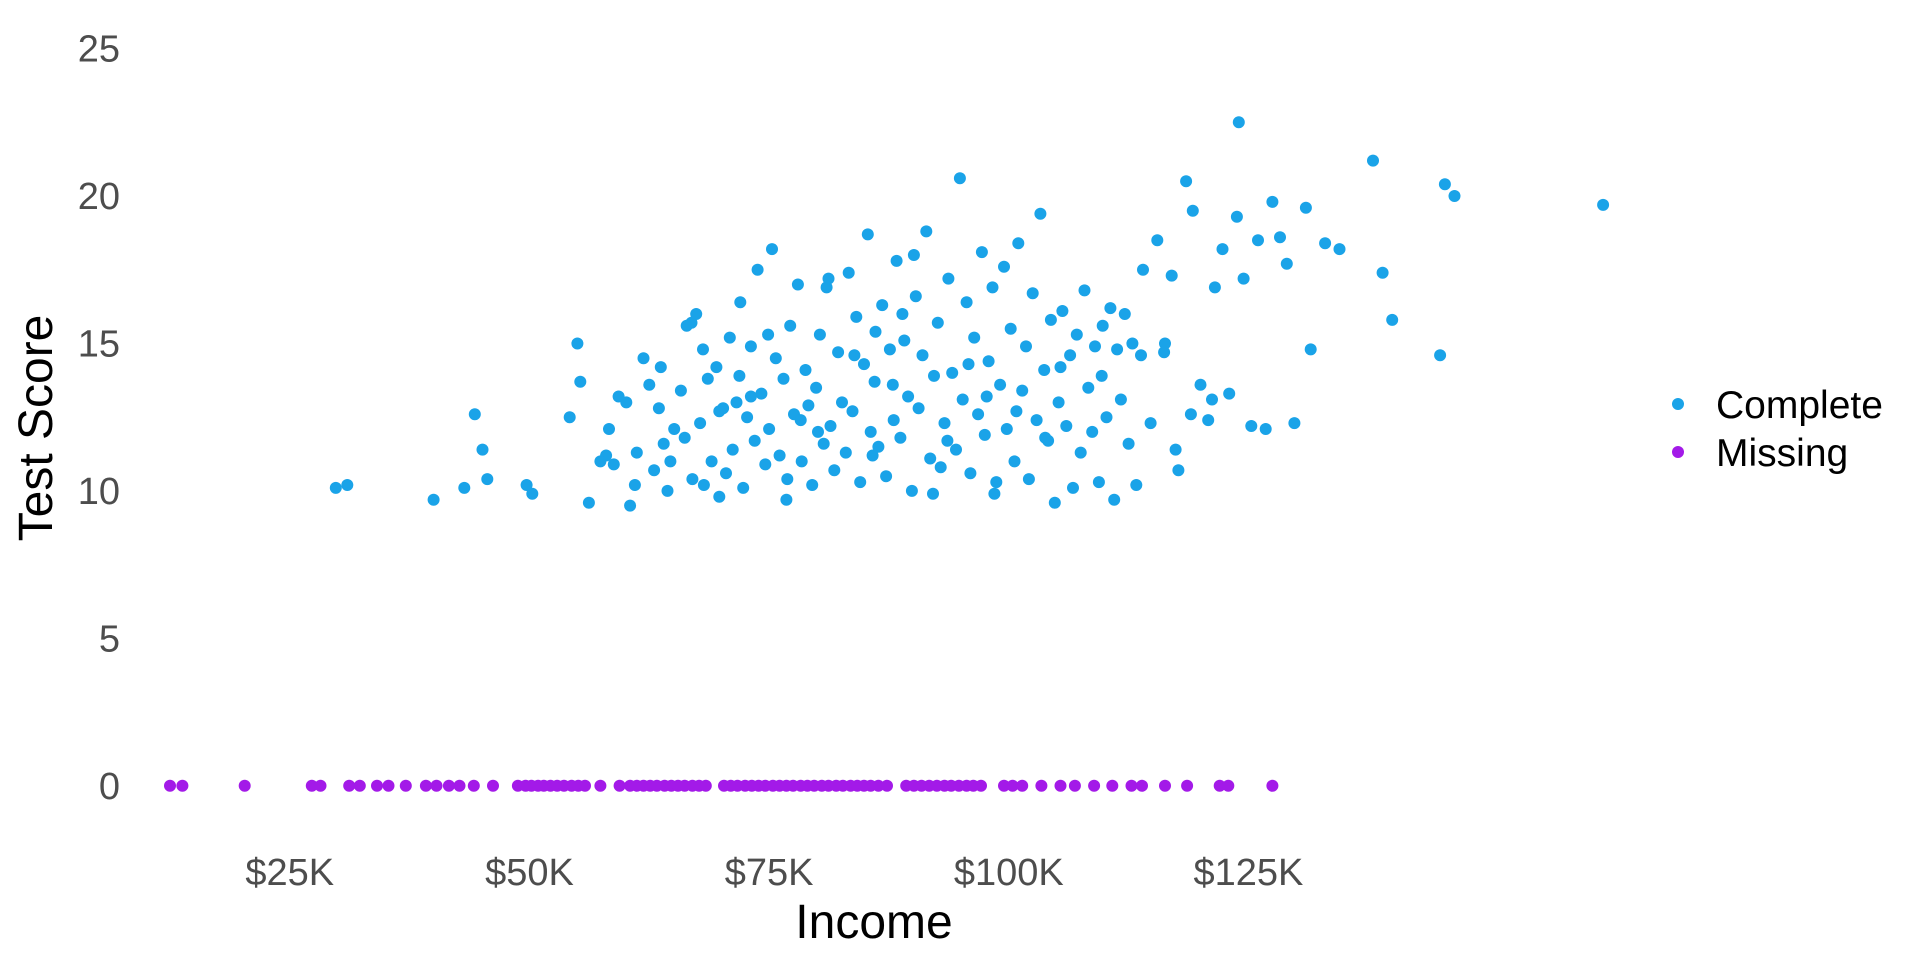 The height and width of the screenshot is (960, 1920). Describe the element at coordinates (289, 873) in the screenshot. I see `x-tick-label: $25K` at that location.